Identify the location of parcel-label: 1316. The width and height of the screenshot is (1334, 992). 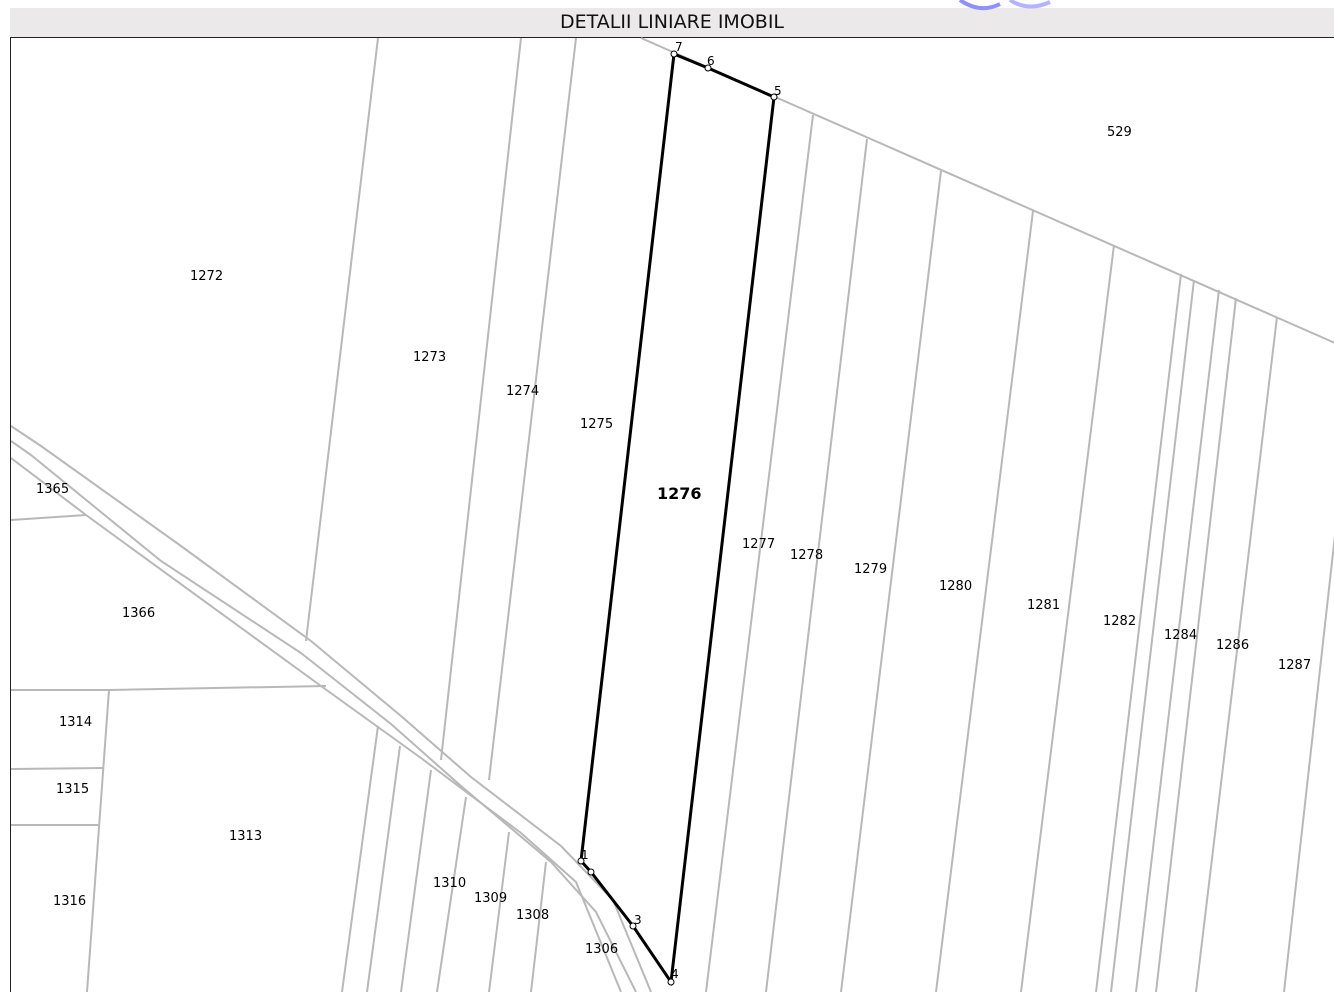
(69, 901).